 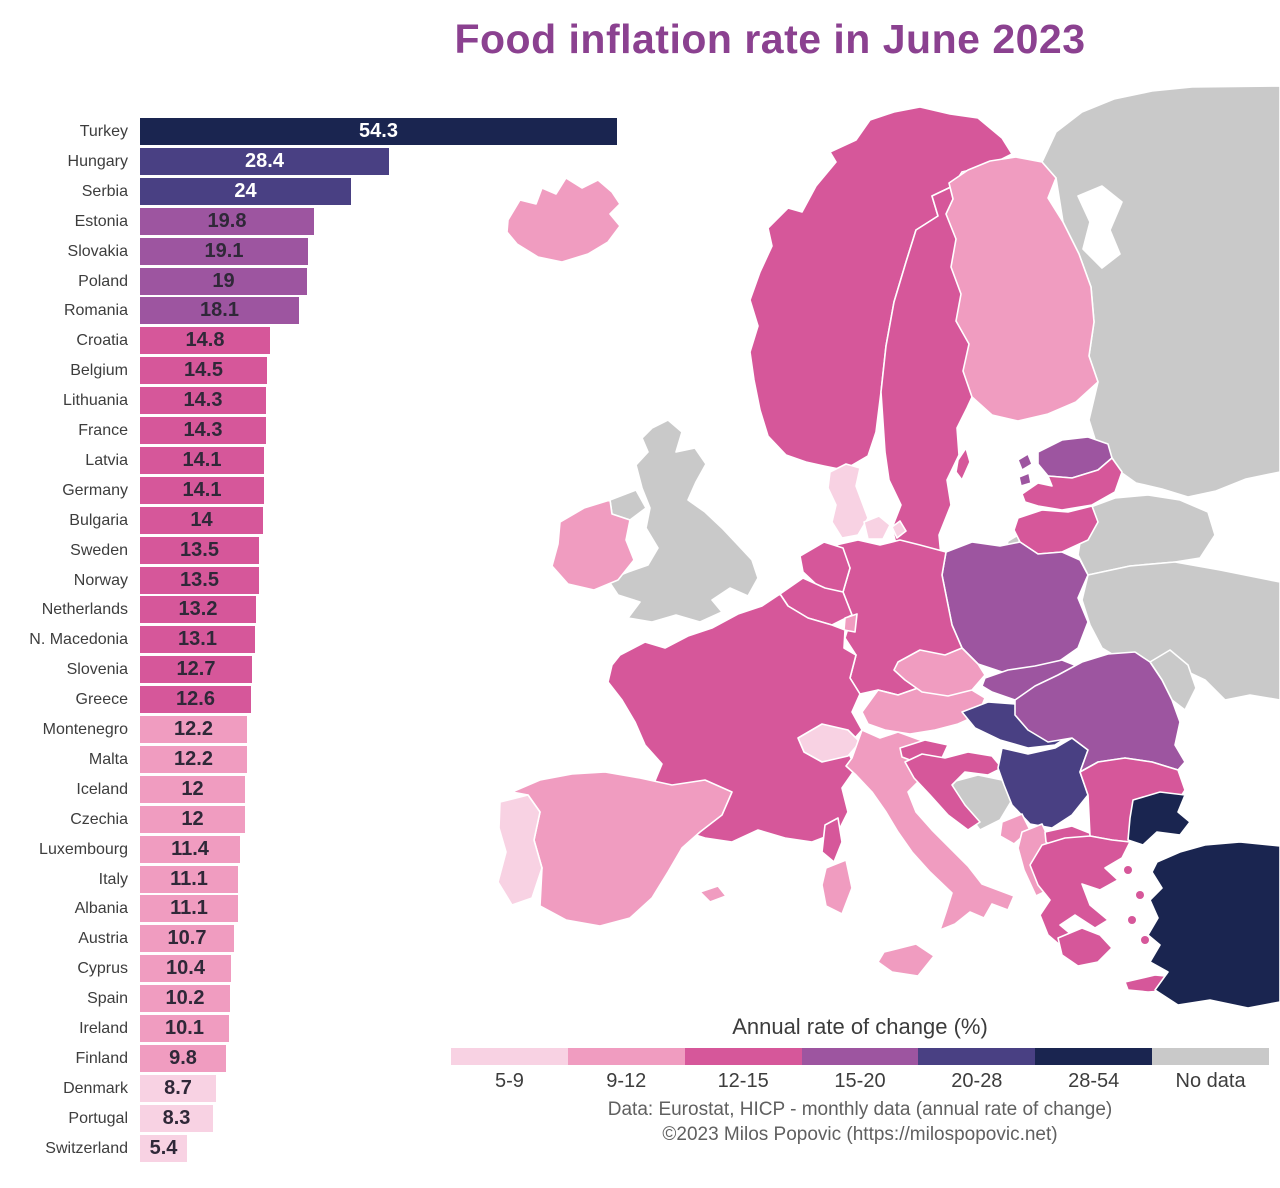 I want to click on bar-country-label: Estonia, so click(x=101, y=221).